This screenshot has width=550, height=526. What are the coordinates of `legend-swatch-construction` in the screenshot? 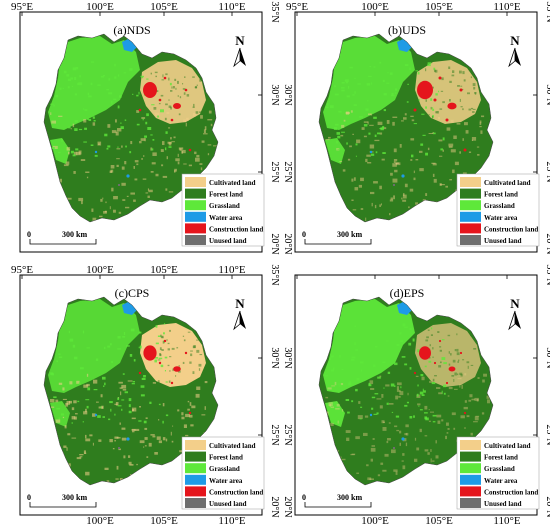 It's located at (195, 228).